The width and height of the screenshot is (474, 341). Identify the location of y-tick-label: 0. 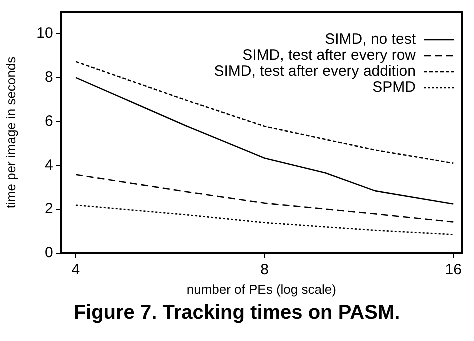
(49, 253).